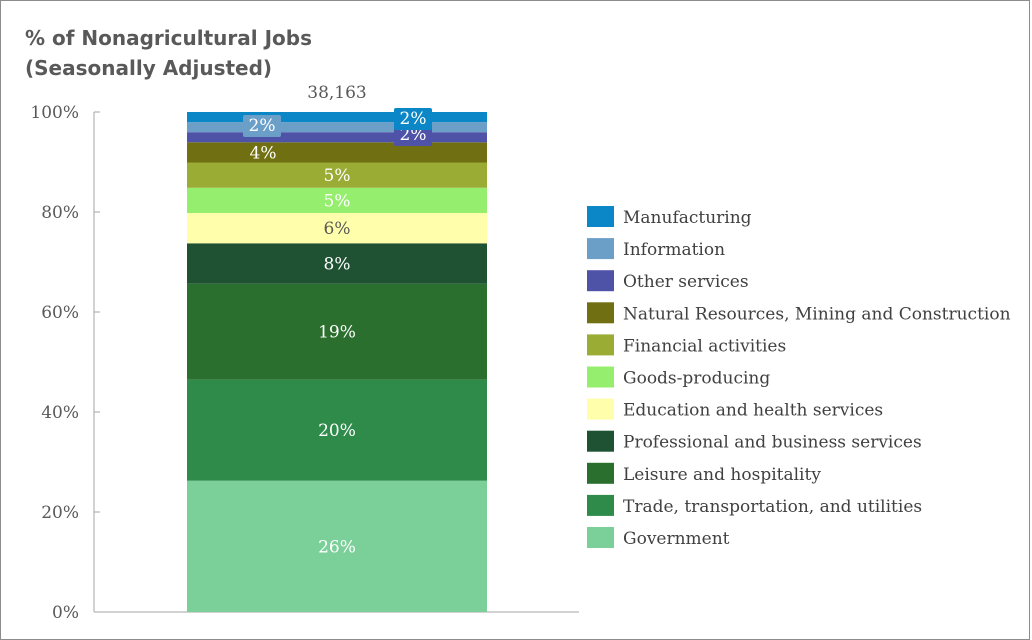 The width and height of the screenshot is (1032, 640). What do you see at coordinates (722, 475) in the screenshot?
I see `legend-label-leisure-and-hospitality: Leisure and hospitality` at bounding box center [722, 475].